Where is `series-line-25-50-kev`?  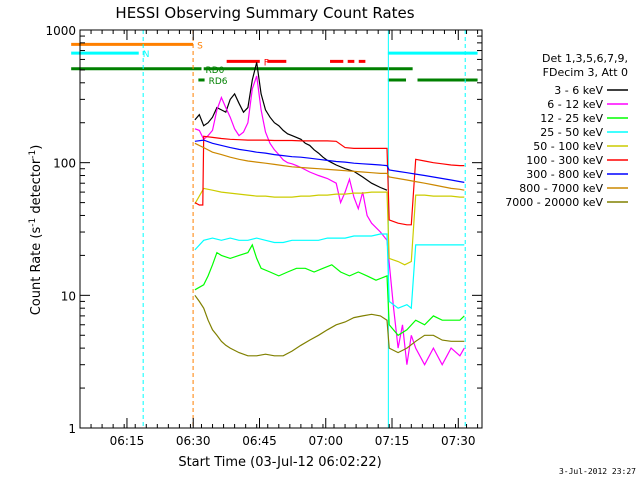
series-line-25-50-kev is located at coordinates (329, 271).